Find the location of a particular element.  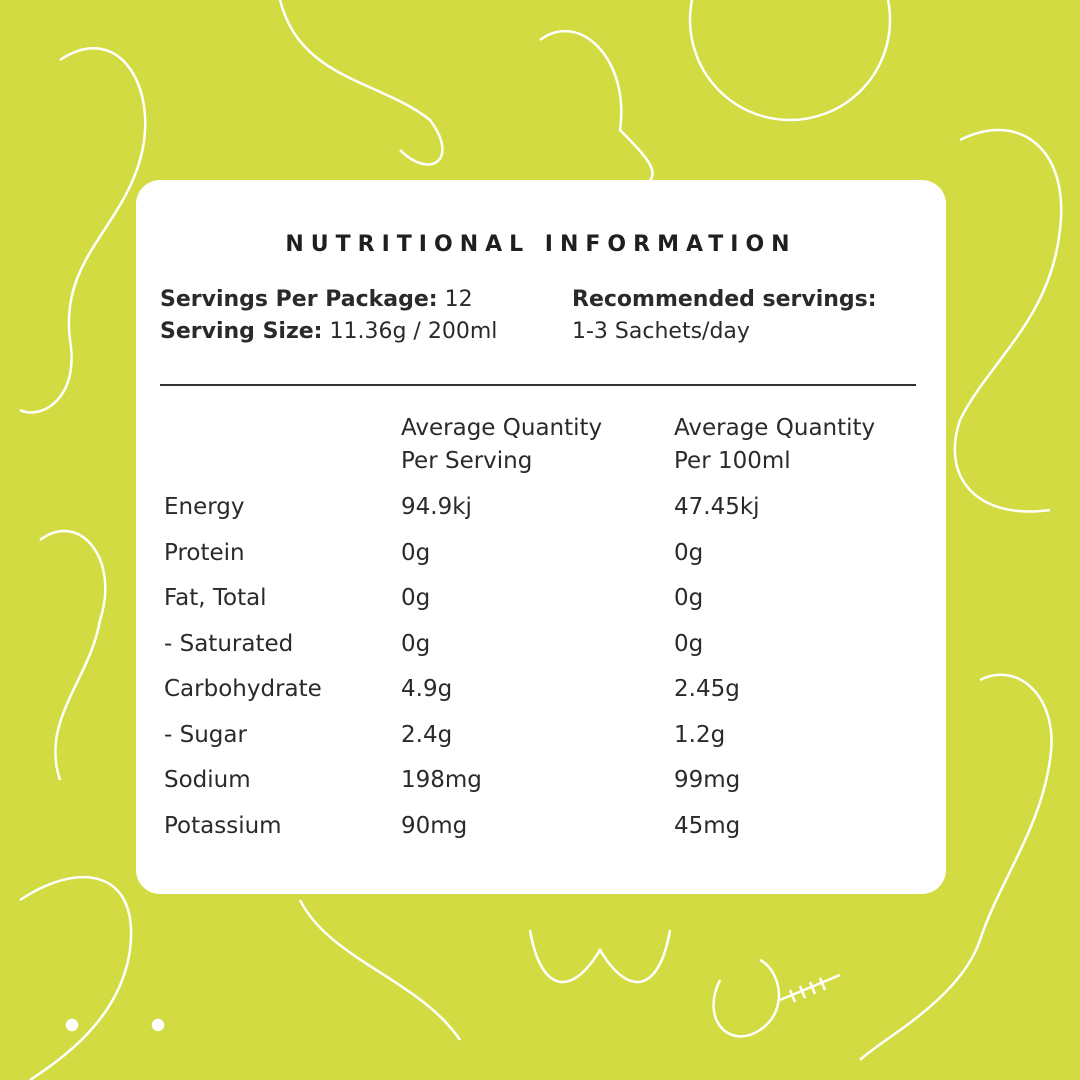

per-serving-value: 4.9g is located at coordinates (427, 689).